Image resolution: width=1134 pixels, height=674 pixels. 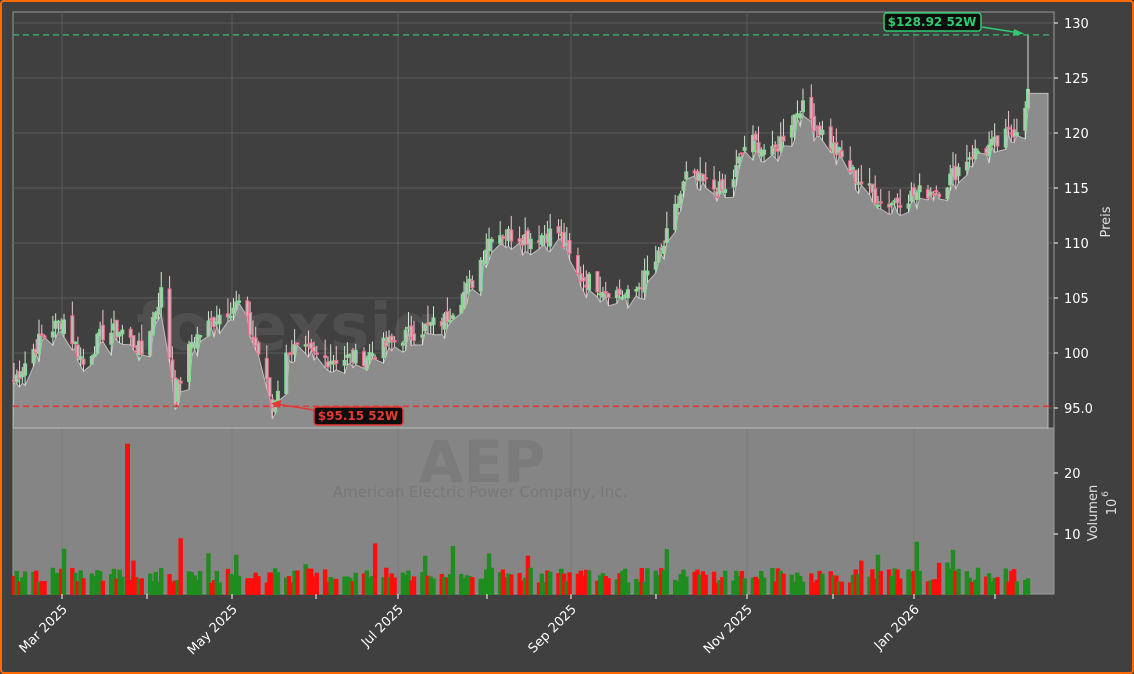 What do you see at coordinates (728, 629) in the screenshot?
I see `date-tick-label: Nov 2025` at bounding box center [728, 629].